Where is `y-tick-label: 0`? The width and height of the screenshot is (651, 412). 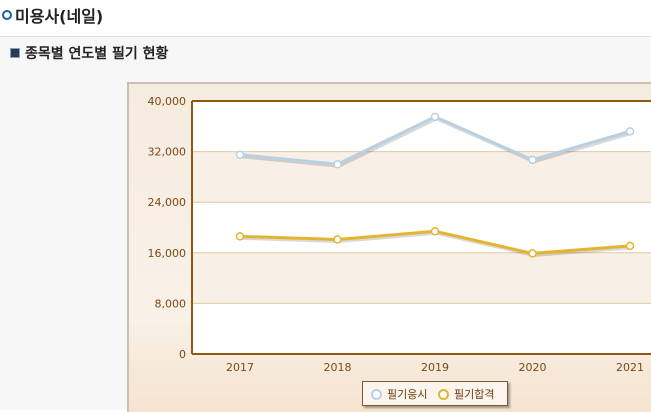 y-tick-label: 0 is located at coordinates (182, 354).